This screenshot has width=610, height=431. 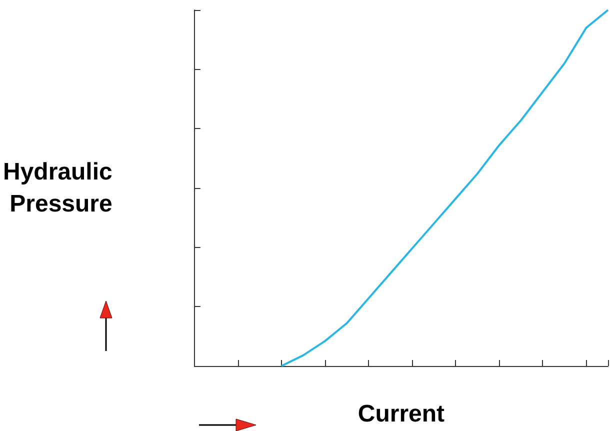 I want to click on y-axis-title: Hydraulic Pressure, so click(x=57, y=188).